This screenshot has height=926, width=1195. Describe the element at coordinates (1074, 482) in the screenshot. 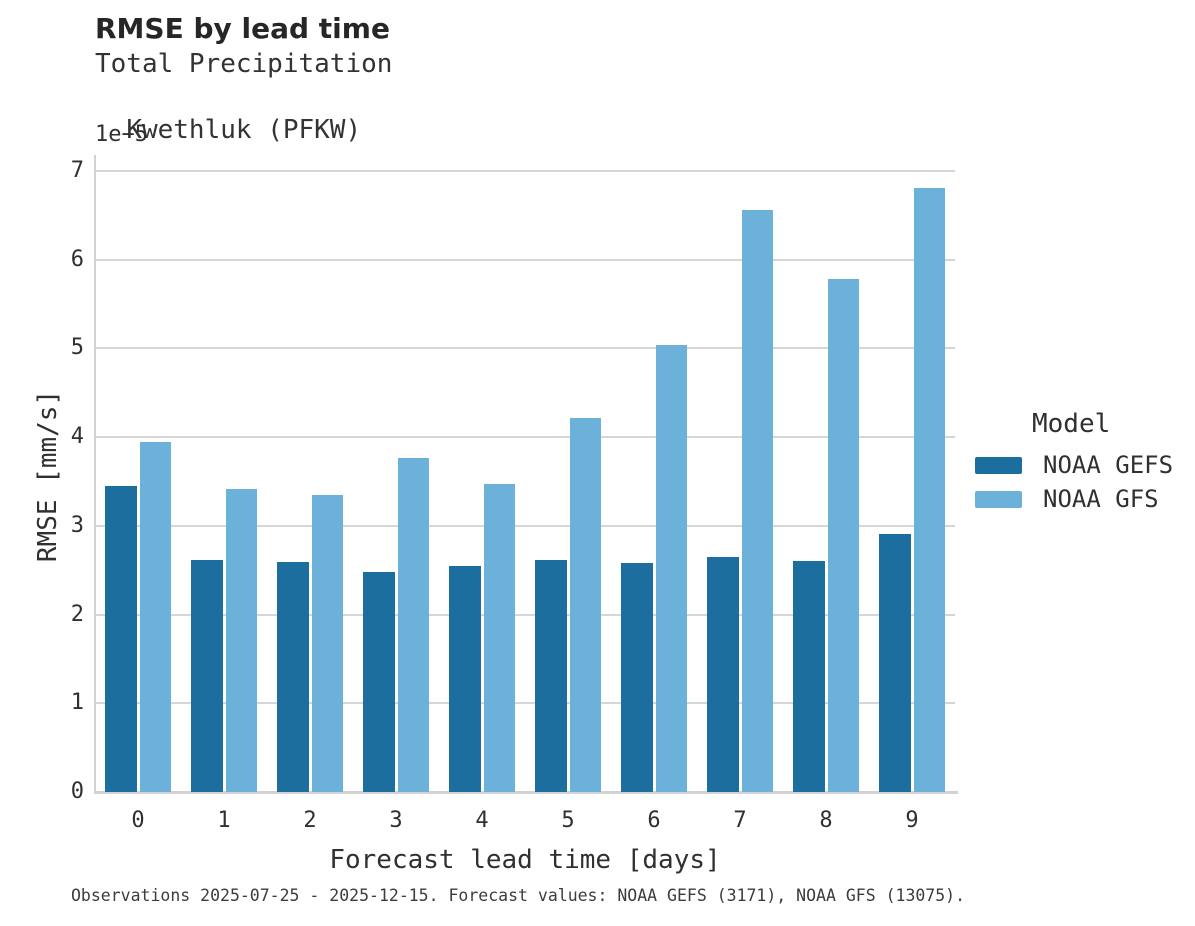

I see `legend-rows: NOAA GEFS NOAA GFS` at that location.